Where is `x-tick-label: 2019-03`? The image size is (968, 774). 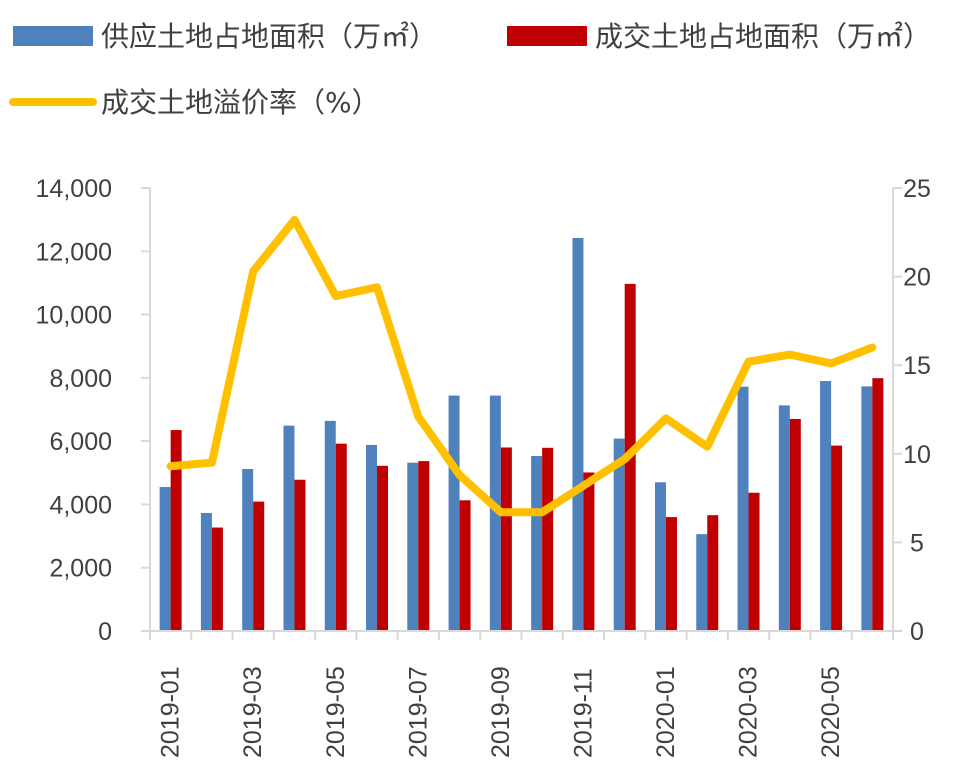
x-tick-label: 2019-03 is located at coordinates (253, 712).